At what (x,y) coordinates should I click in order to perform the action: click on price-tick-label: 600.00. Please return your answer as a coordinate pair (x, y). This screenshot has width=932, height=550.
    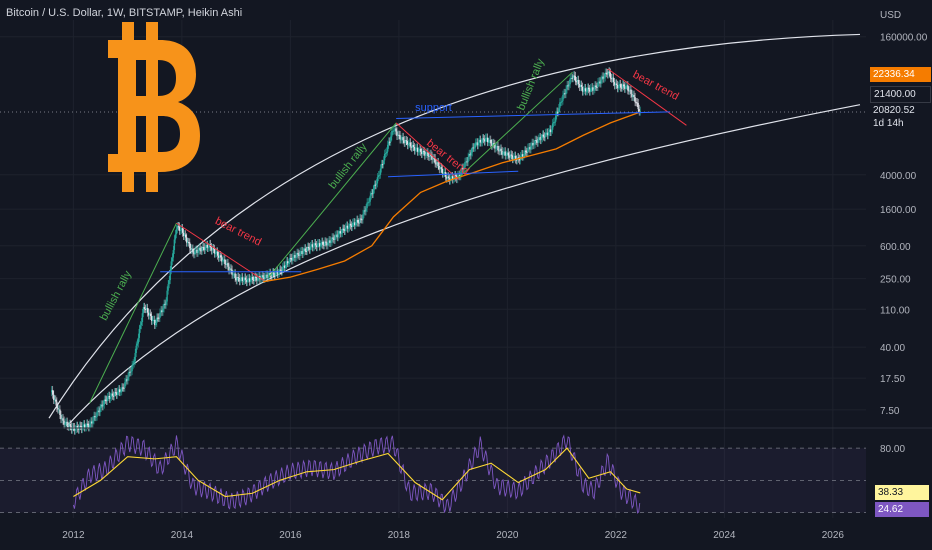
    Looking at the image, I should click on (895, 247).